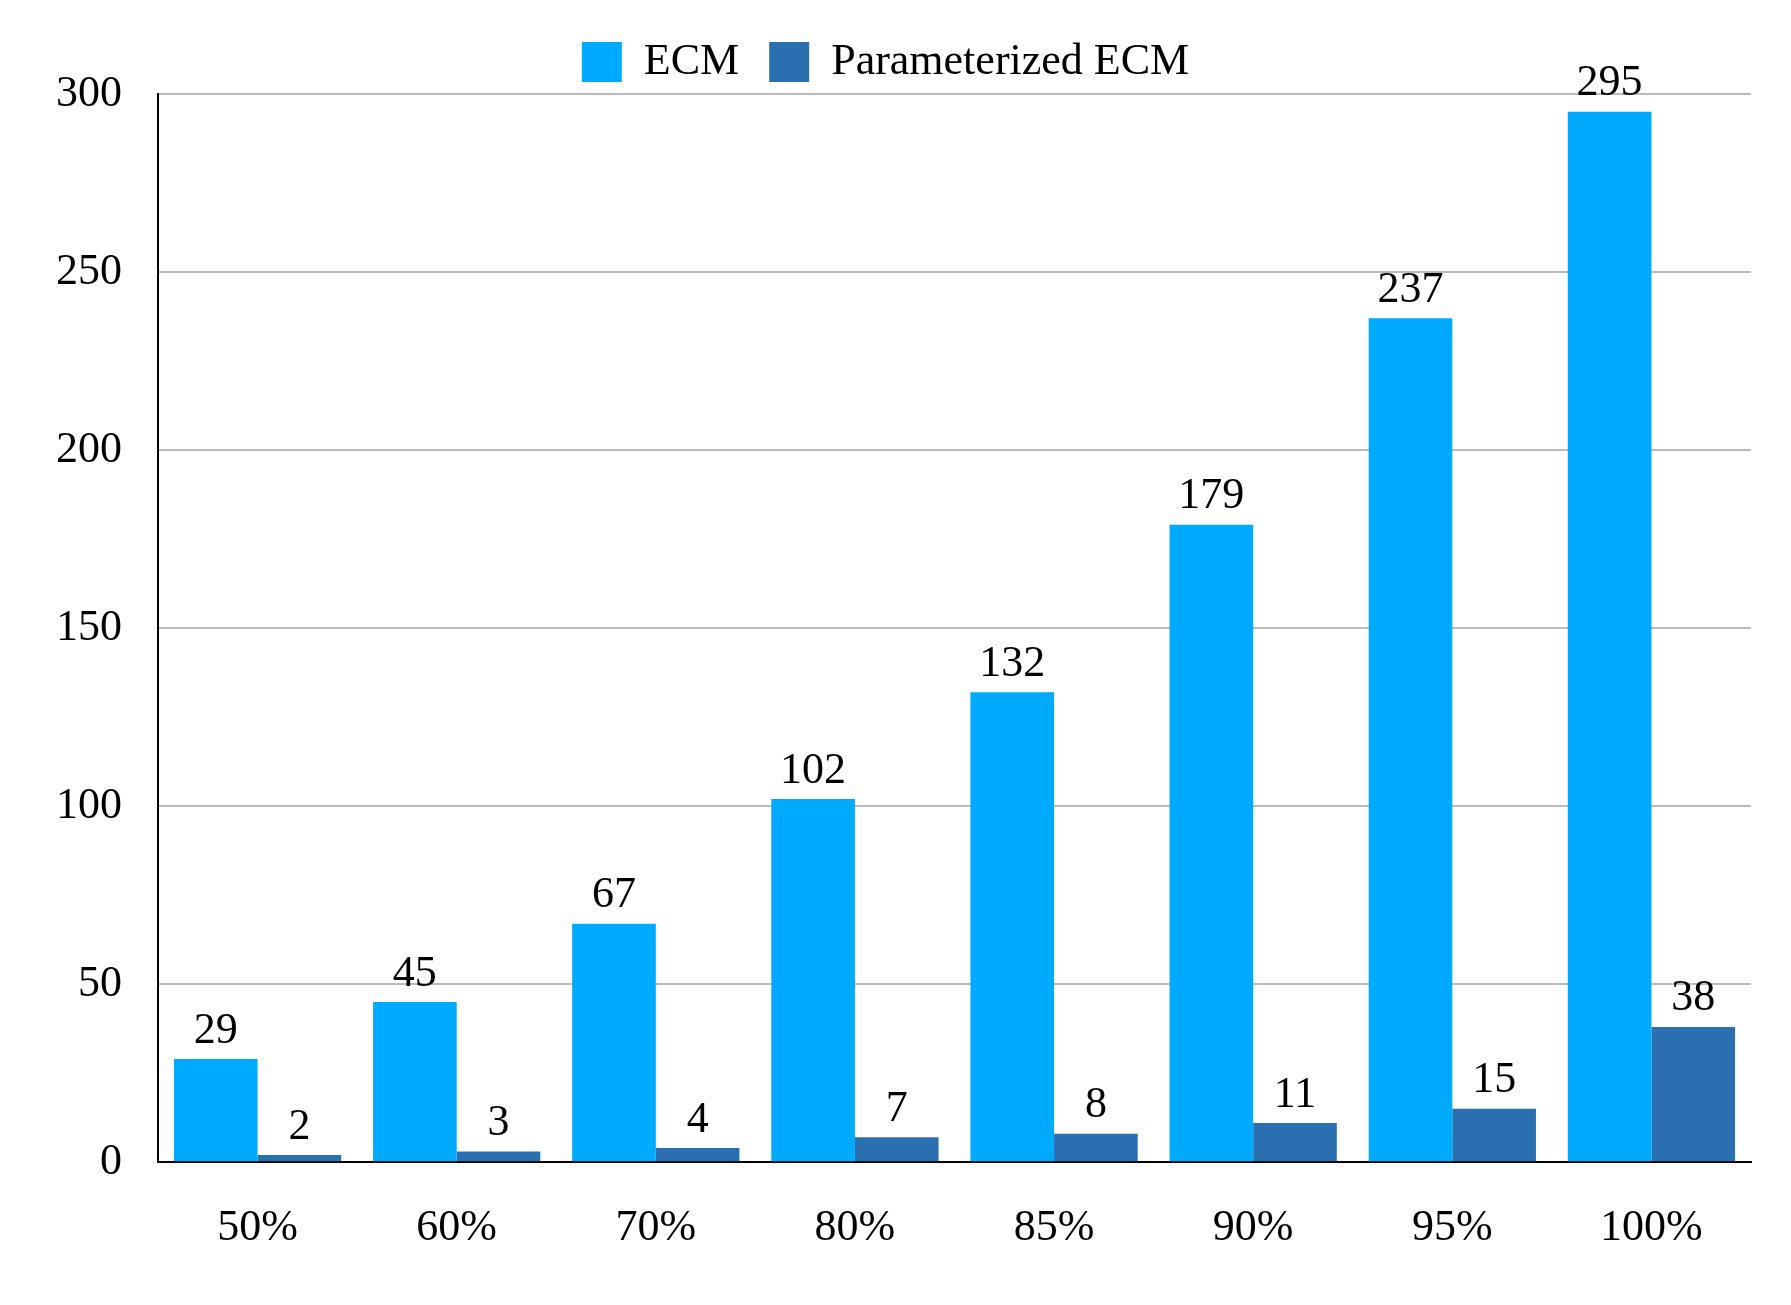 The height and width of the screenshot is (1305, 1791). I want to click on data-label: 4, so click(697, 1117).